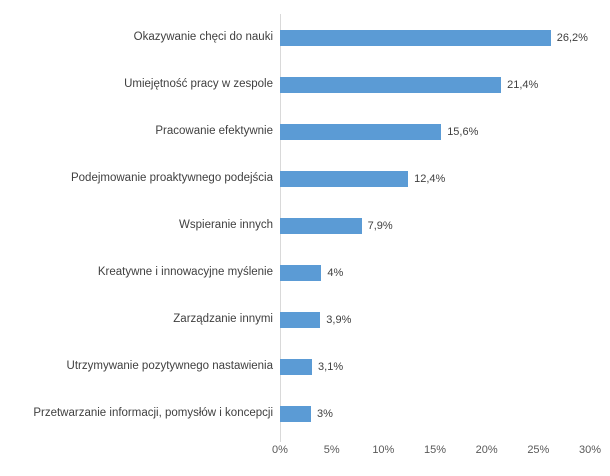 The width and height of the screenshot is (610, 476). Describe the element at coordinates (339, 319) in the screenshot. I see `value-label: 3,9%` at that location.